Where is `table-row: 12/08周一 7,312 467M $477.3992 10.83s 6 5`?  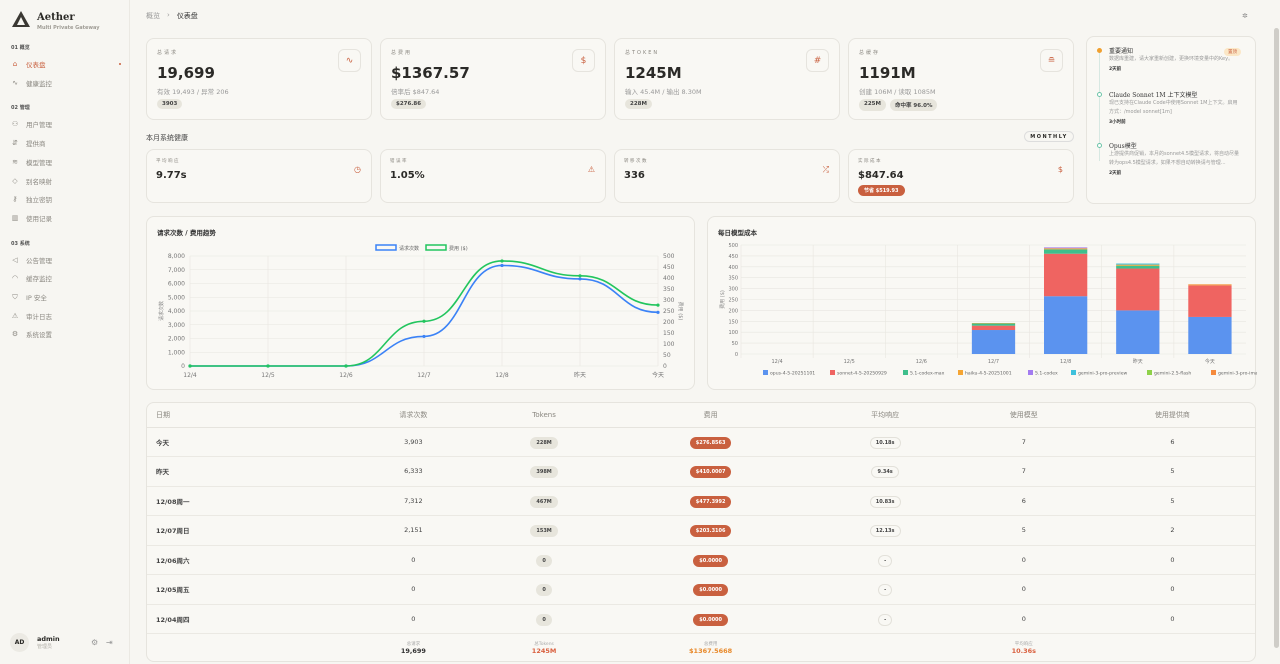
table-row: 12/08周一 7,312 467M $477.3992 10.83s 6 5 is located at coordinates (701, 501).